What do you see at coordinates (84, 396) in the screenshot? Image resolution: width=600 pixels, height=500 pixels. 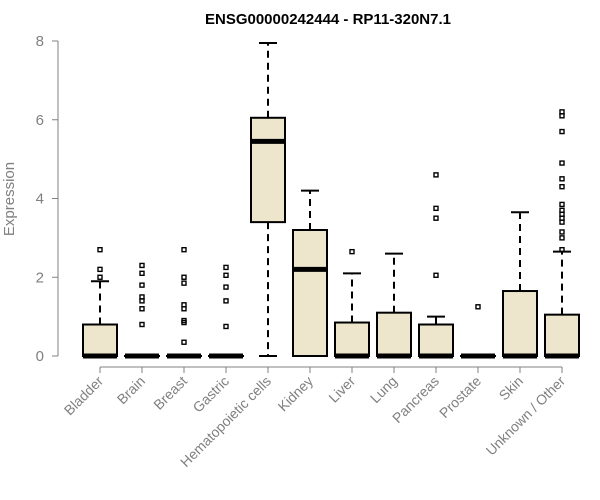 I see `x-tick-label: Bladder` at bounding box center [84, 396].